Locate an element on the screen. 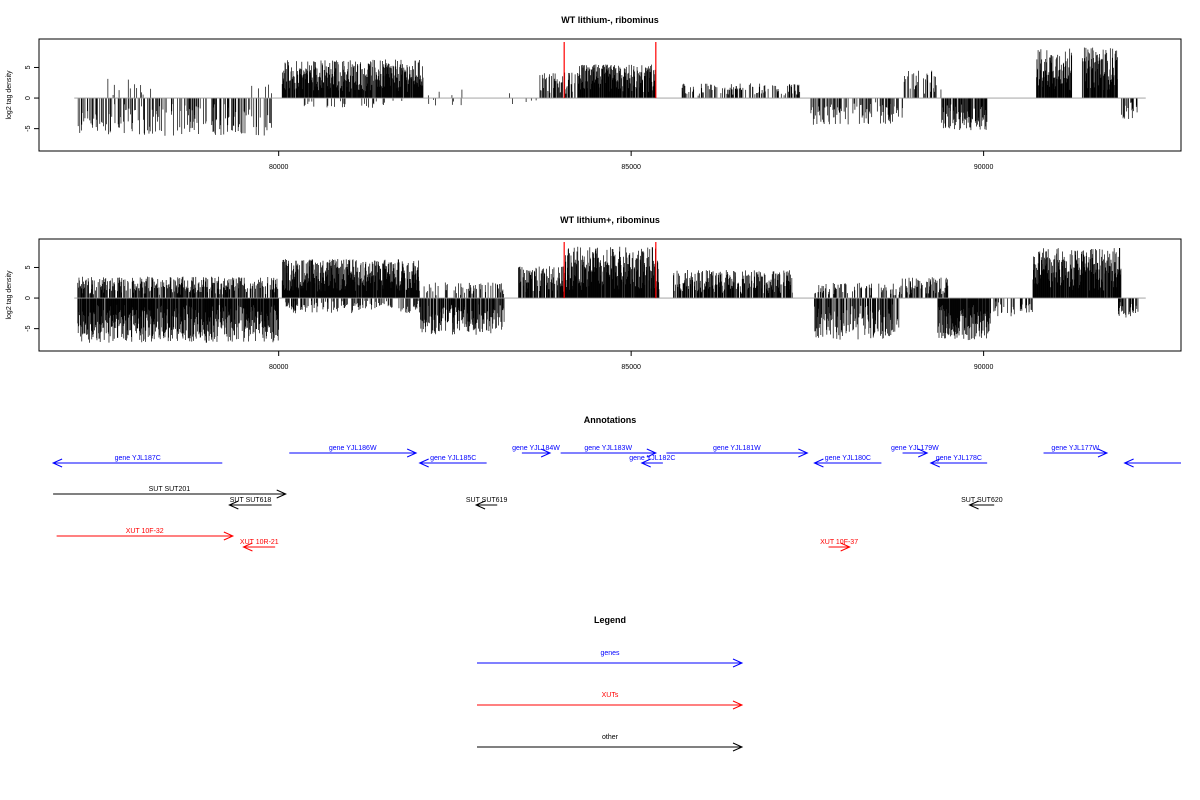  feature-label: gene YJL181W is located at coordinates (737, 448).